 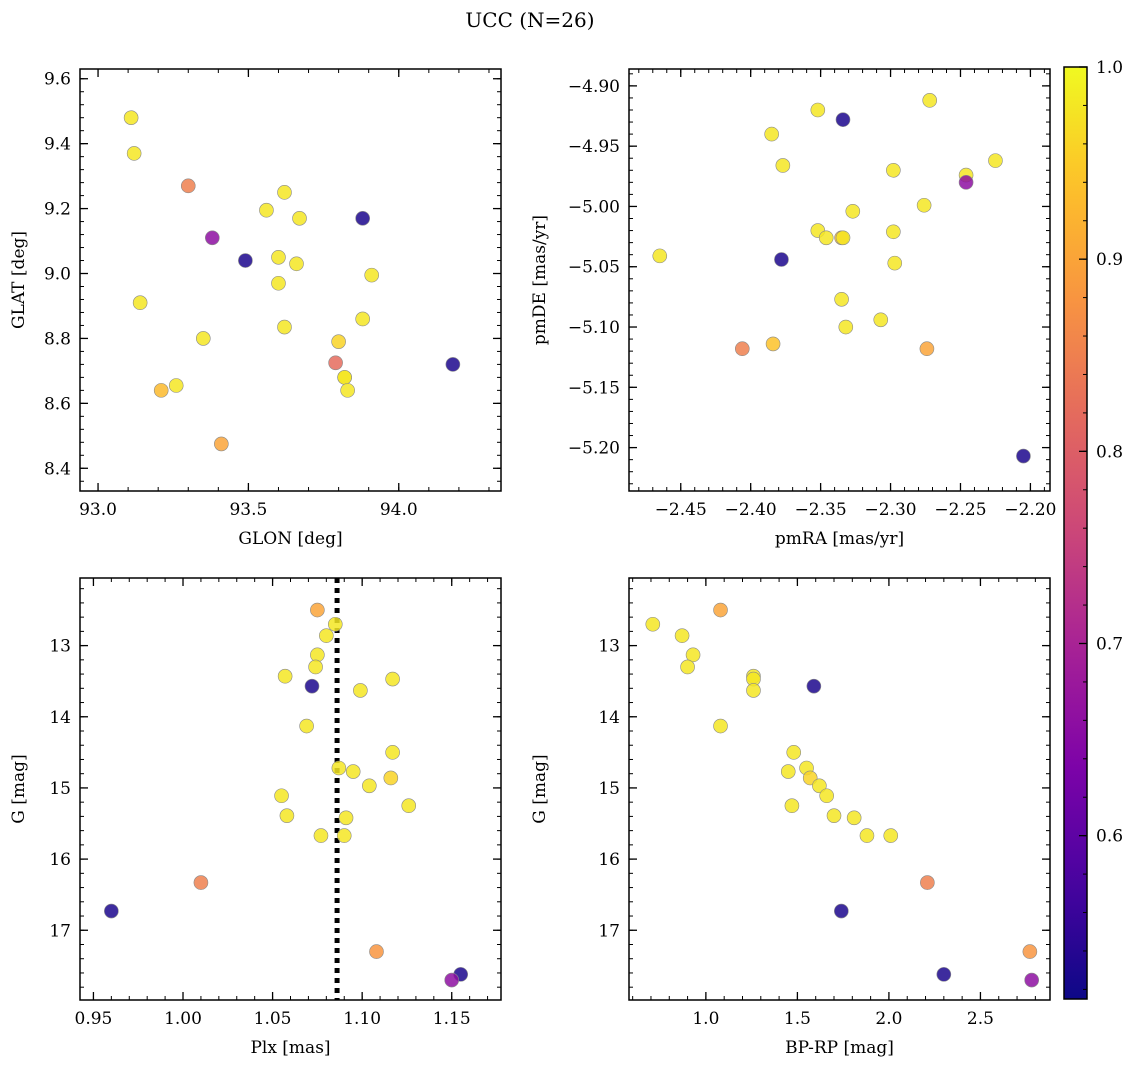 I want to click on y-tick-label: −5.15, so click(x=594, y=388).